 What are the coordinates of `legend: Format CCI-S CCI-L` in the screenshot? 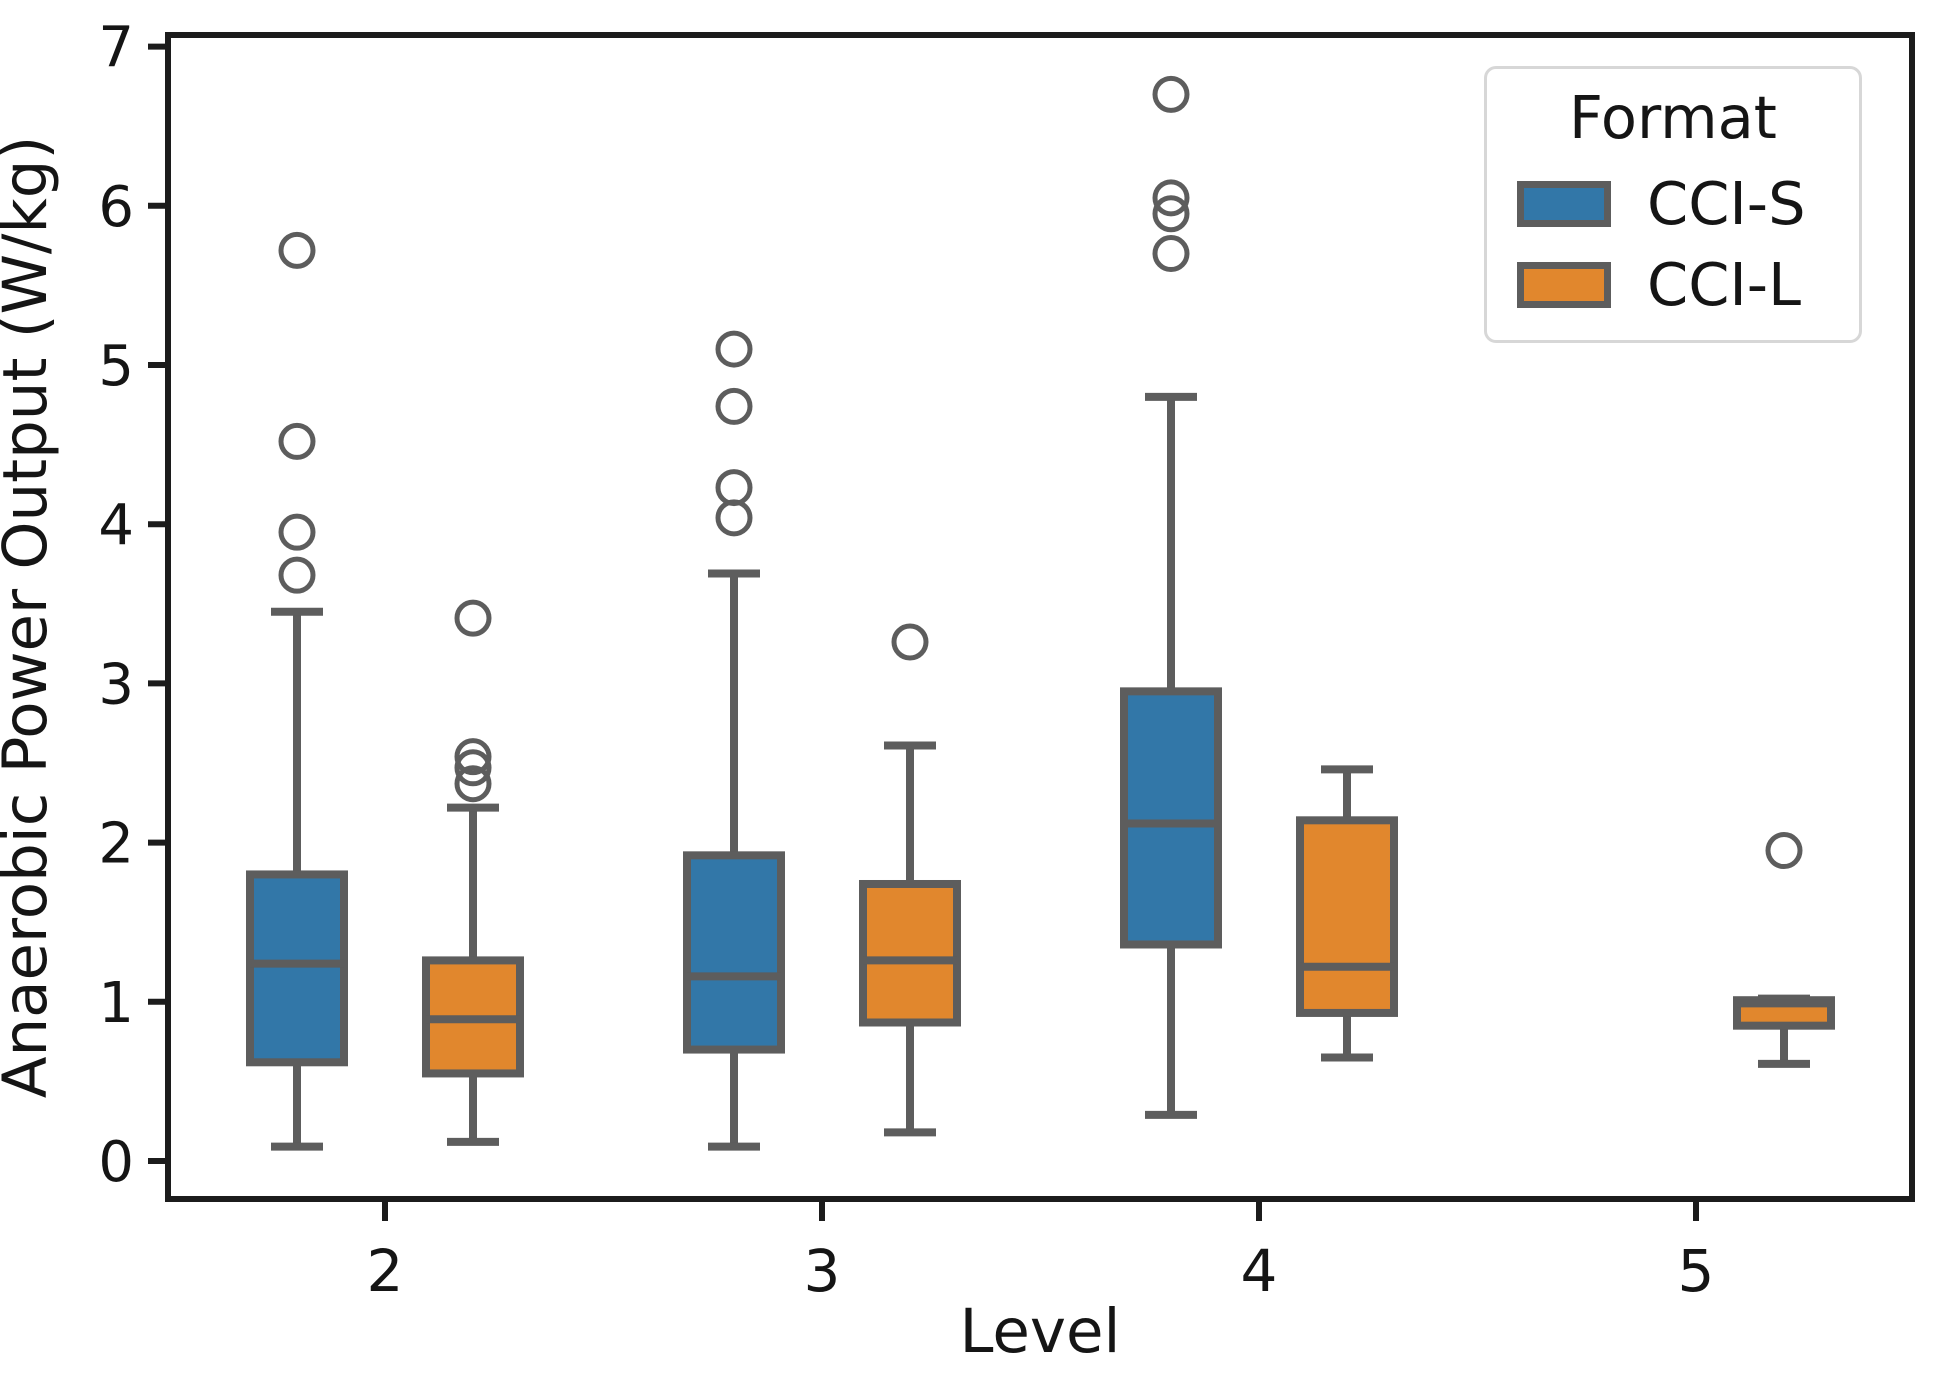 It's located at (1673, 204).